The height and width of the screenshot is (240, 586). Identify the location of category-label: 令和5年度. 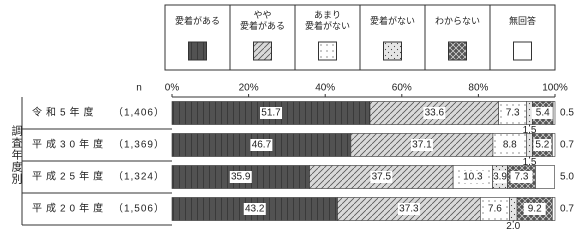
(65, 112).